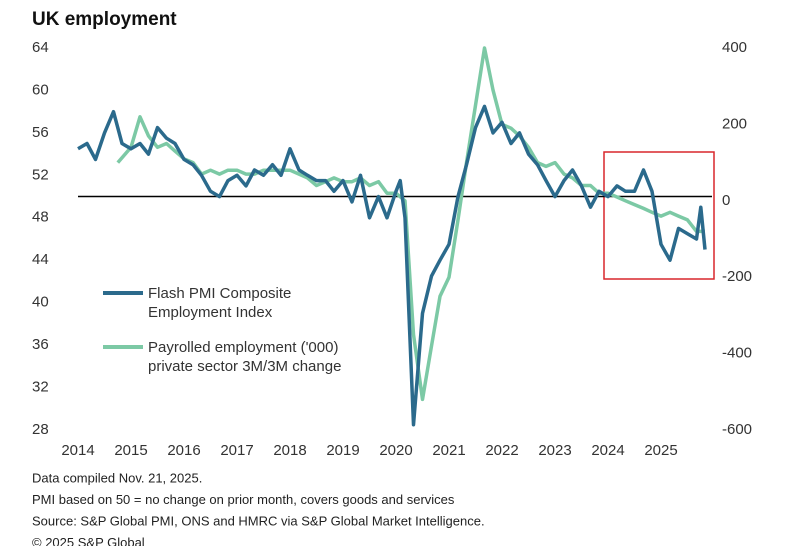 The height and width of the screenshot is (546, 805). What do you see at coordinates (117, 477) in the screenshot?
I see `footnote: Data compiled Nov. 21, 2025.` at bounding box center [117, 477].